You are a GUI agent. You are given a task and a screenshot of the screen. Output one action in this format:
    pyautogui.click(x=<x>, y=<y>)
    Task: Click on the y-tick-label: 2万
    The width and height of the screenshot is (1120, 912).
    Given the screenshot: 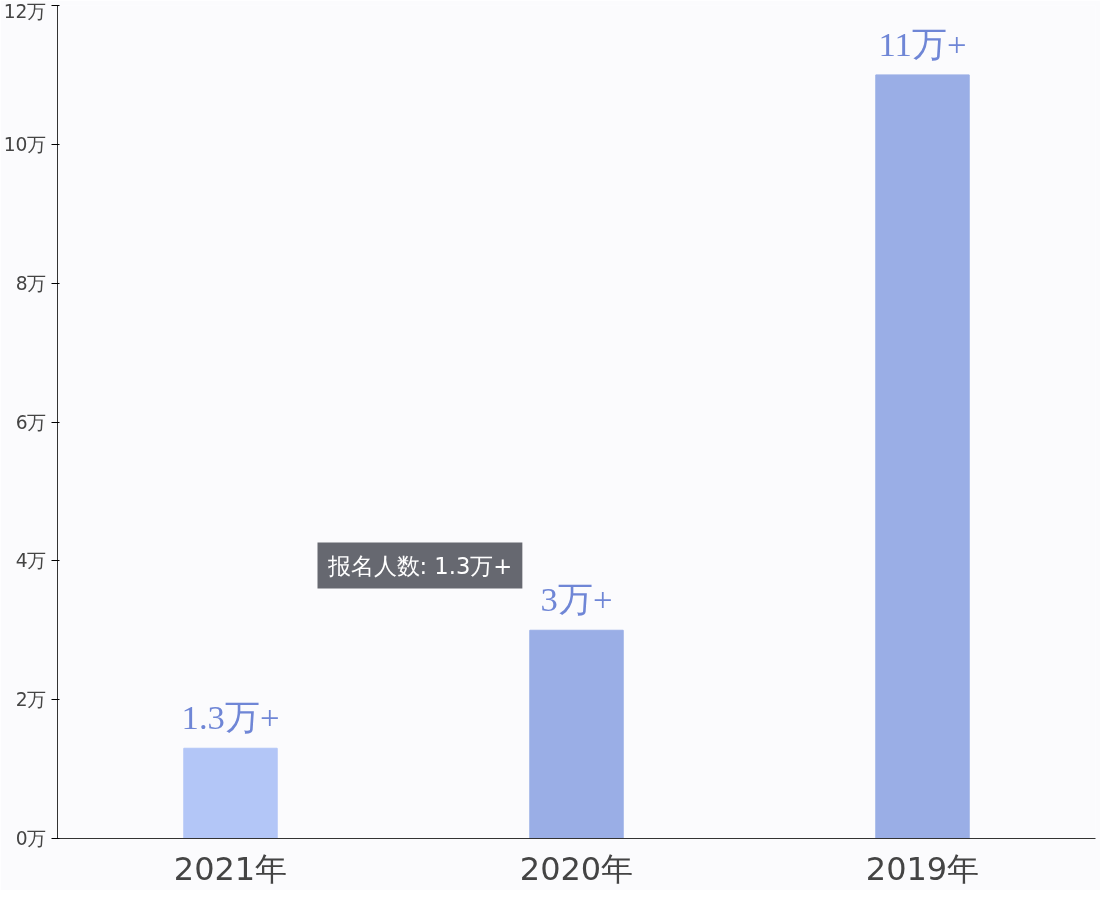 What is the action you would take?
    pyautogui.click(x=31, y=700)
    